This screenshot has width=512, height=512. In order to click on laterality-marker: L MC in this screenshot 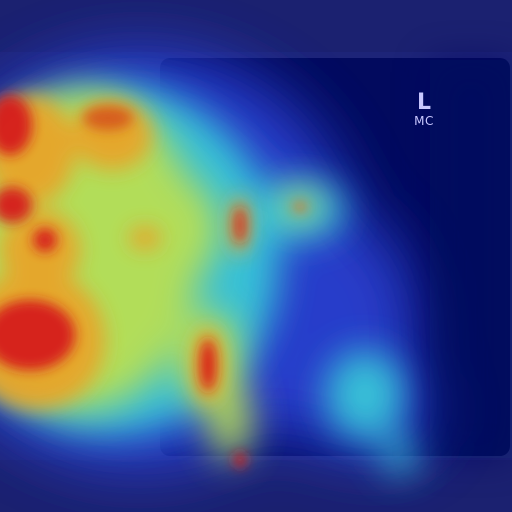, I will do `click(424, 109)`.